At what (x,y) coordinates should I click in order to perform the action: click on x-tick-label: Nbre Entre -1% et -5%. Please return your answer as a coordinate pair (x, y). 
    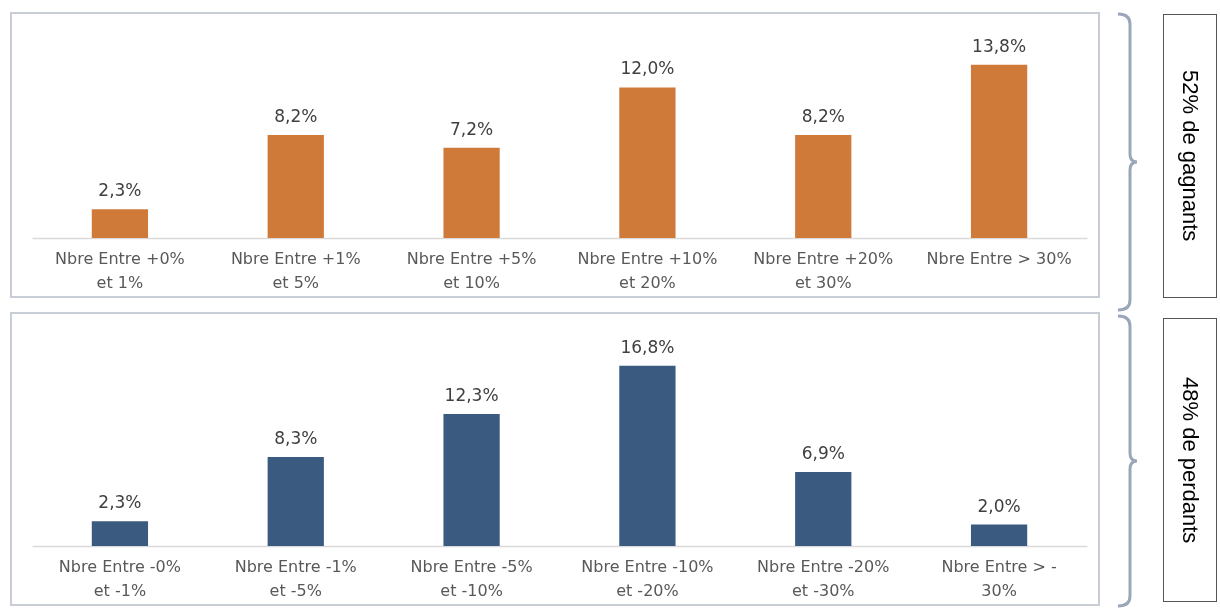
    Looking at the image, I should click on (295, 578).